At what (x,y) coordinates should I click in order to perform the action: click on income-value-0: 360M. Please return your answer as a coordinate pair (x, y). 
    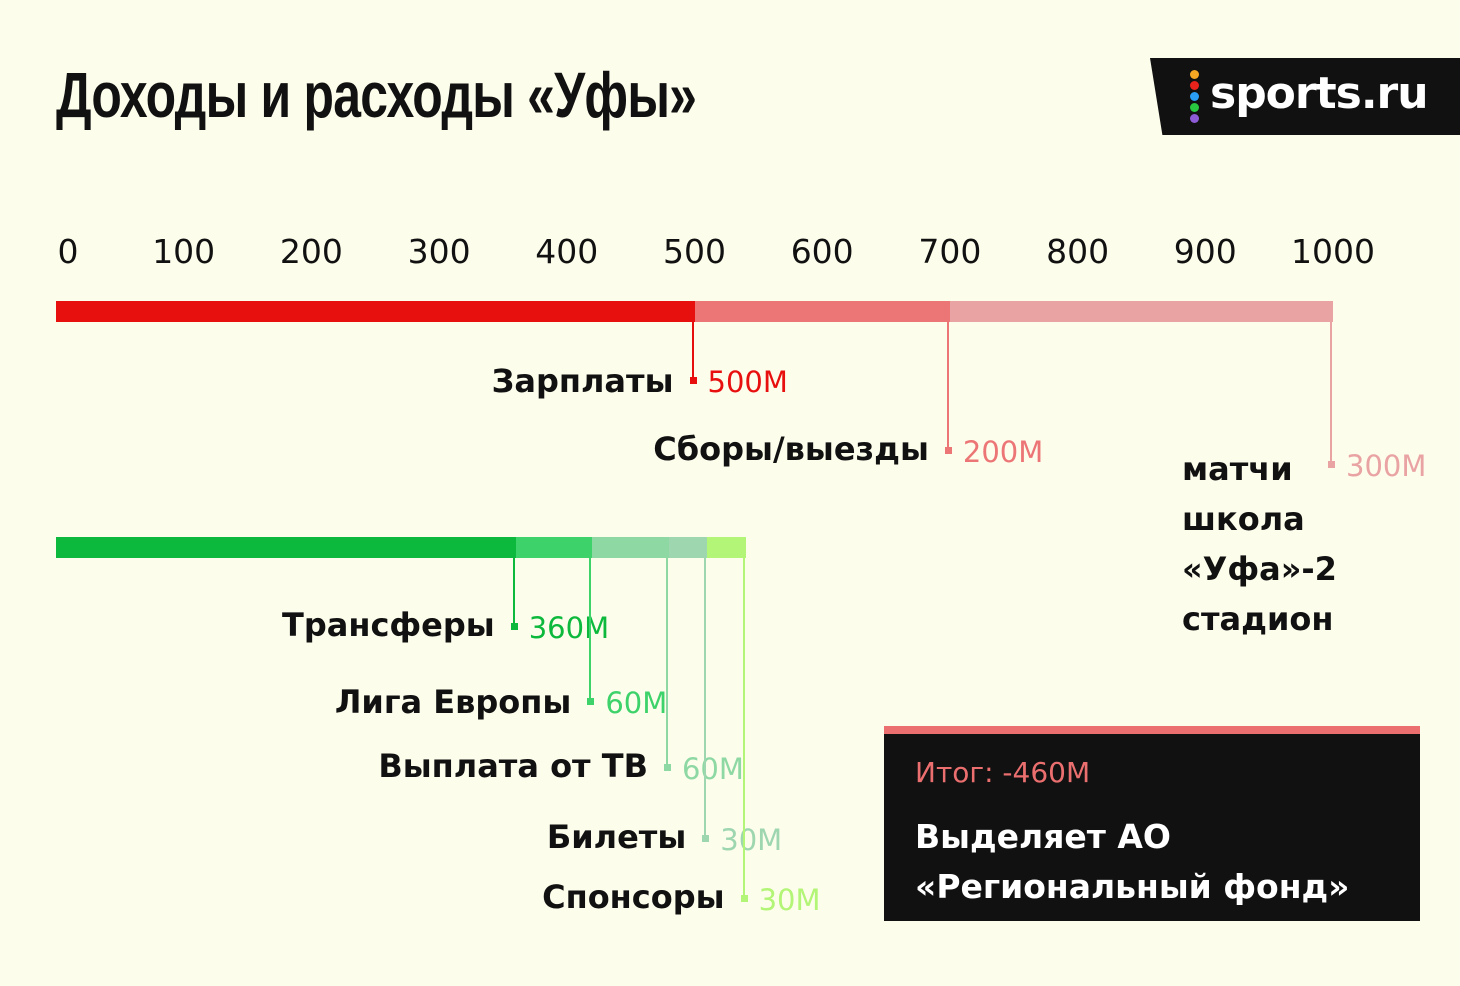
    Looking at the image, I should click on (569, 628).